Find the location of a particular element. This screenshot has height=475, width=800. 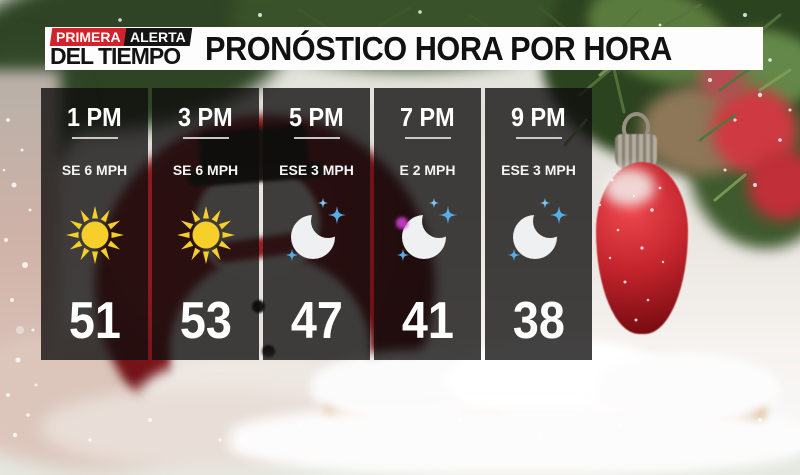

page-title: PRONÓSTICO HORA POR HORA is located at coordinates (438, 48).